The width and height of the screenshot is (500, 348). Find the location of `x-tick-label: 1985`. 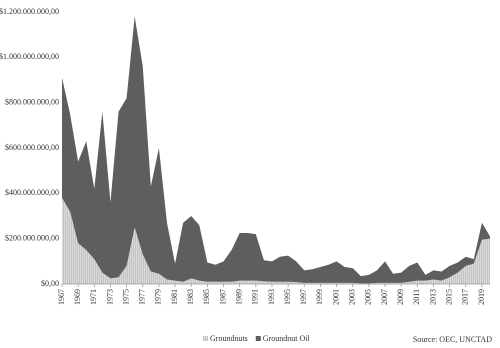

x-tick-label: 1985 is located at coordinates (206, 297).